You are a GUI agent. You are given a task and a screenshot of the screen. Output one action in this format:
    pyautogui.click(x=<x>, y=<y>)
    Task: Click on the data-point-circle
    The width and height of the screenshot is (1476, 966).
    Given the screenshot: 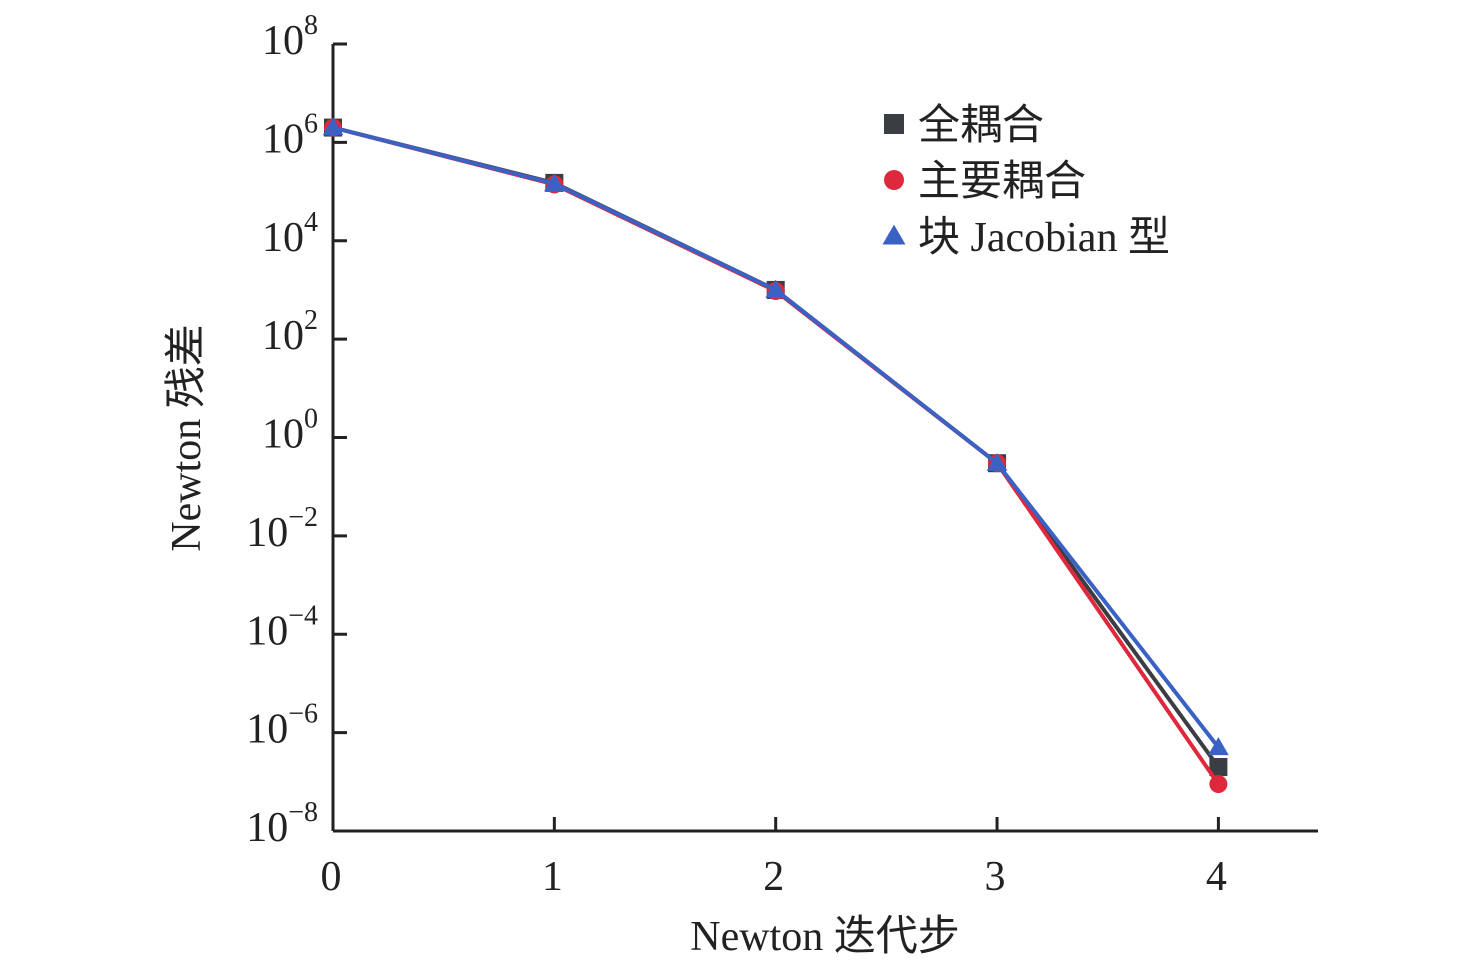 What is the action you would take?
    pyautogui.click(x=1218, y=784)
    